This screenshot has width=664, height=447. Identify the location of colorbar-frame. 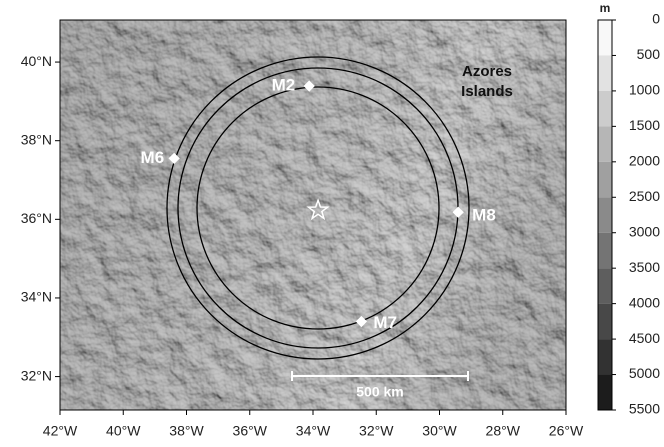
(605, 215).